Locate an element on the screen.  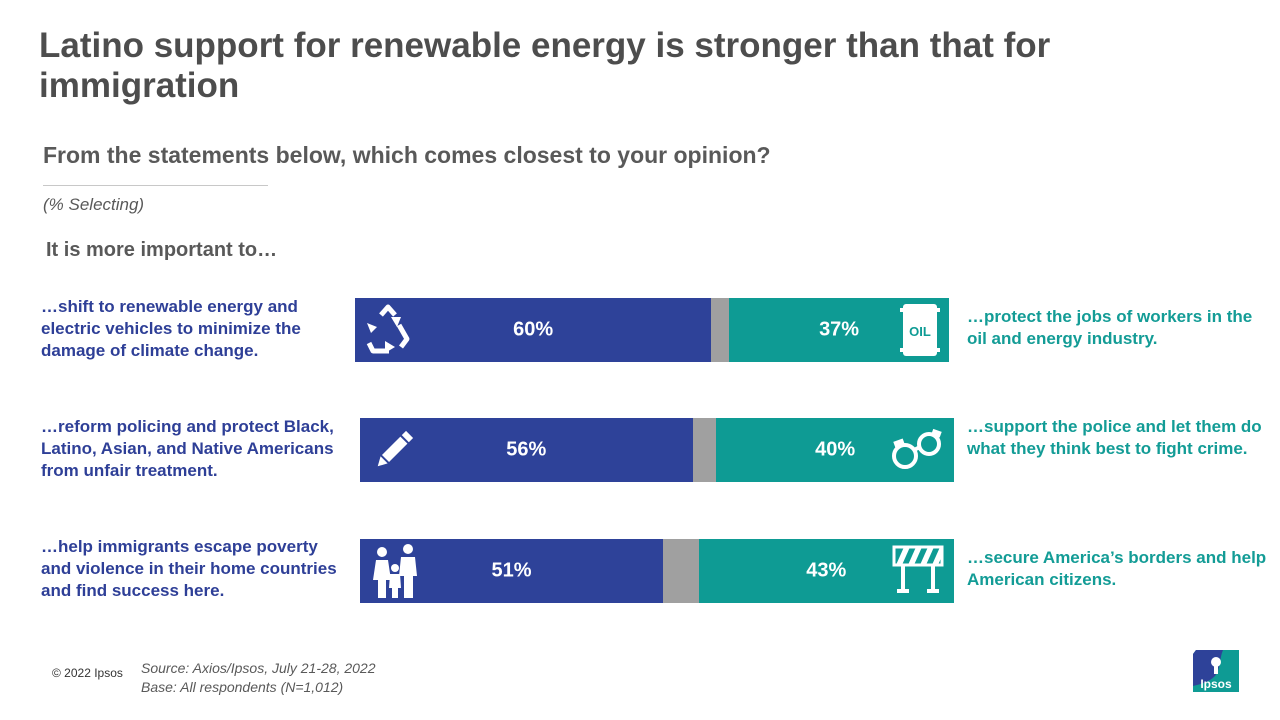
pencil-icon is located at coordinates (395, 448).